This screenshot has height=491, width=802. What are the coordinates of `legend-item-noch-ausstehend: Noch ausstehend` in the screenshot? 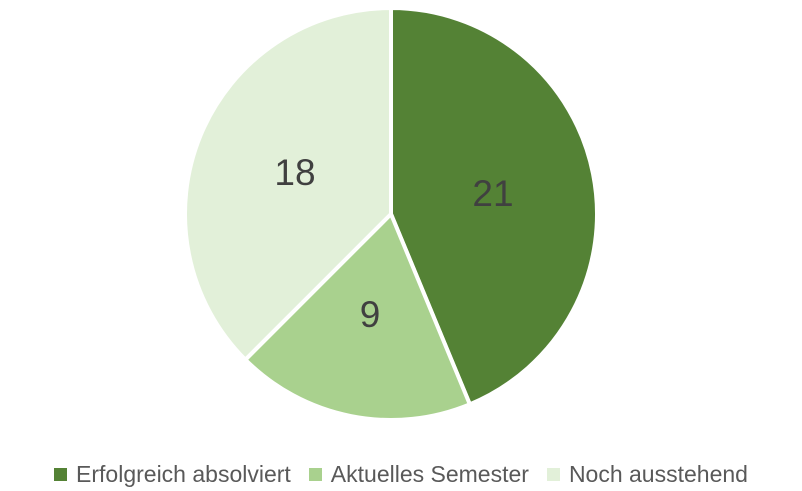 It's located at (647, 474).